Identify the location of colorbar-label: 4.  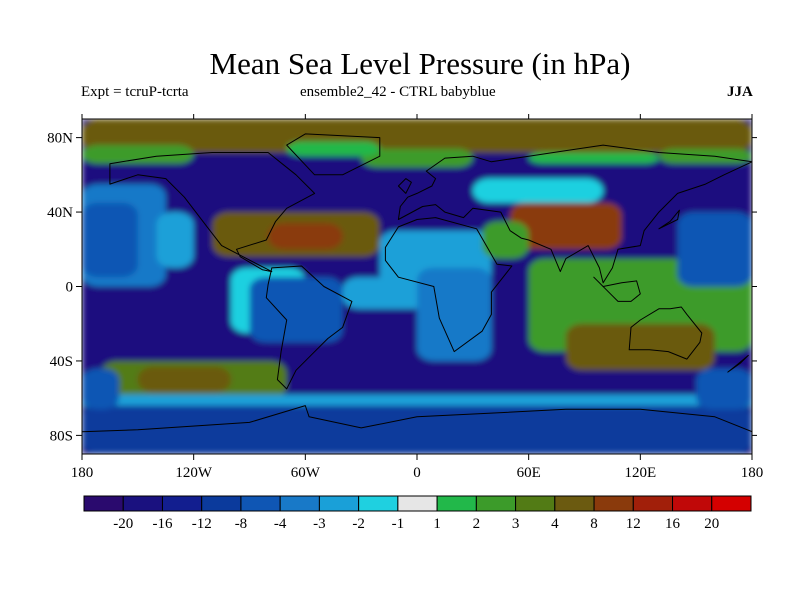
(555, 524).